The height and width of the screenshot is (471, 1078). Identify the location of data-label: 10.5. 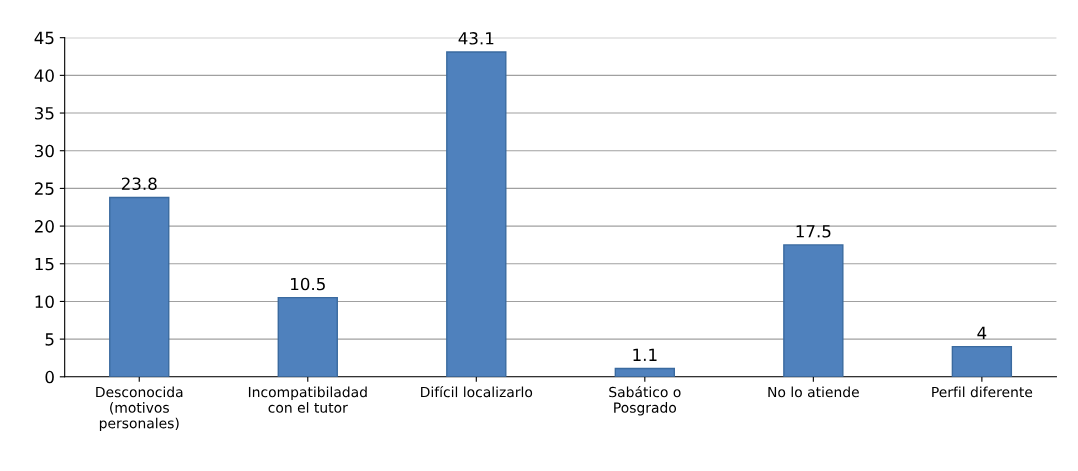
(308, 284).